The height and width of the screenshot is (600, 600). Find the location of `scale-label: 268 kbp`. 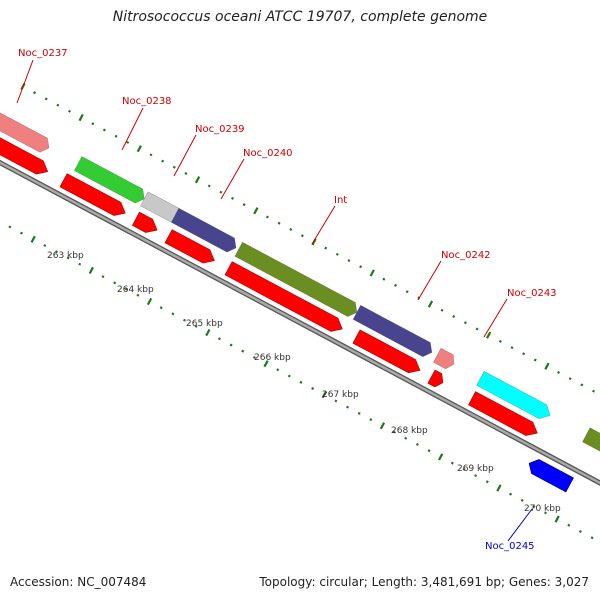

scale-label: 268 kbp is located at coordinates (409, 431).